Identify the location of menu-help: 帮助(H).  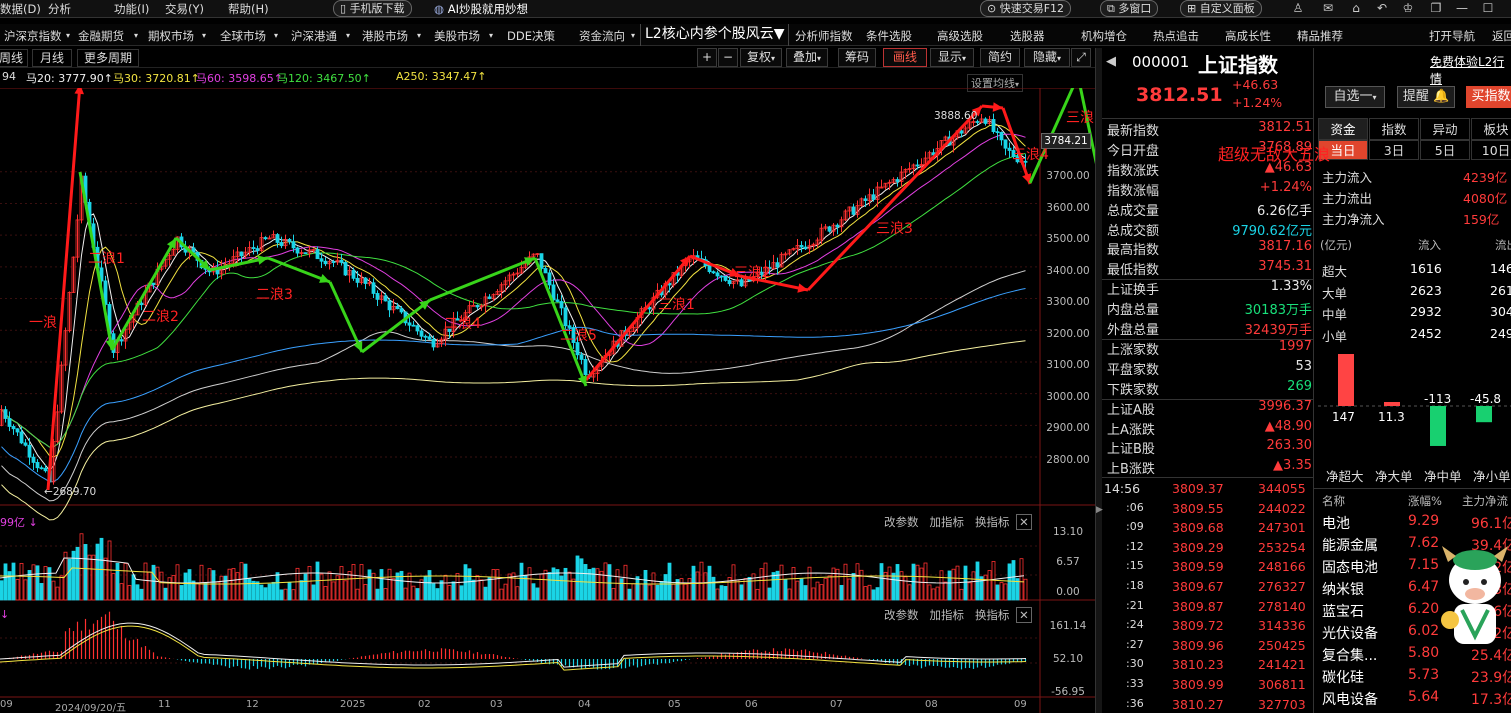
(248, 9).